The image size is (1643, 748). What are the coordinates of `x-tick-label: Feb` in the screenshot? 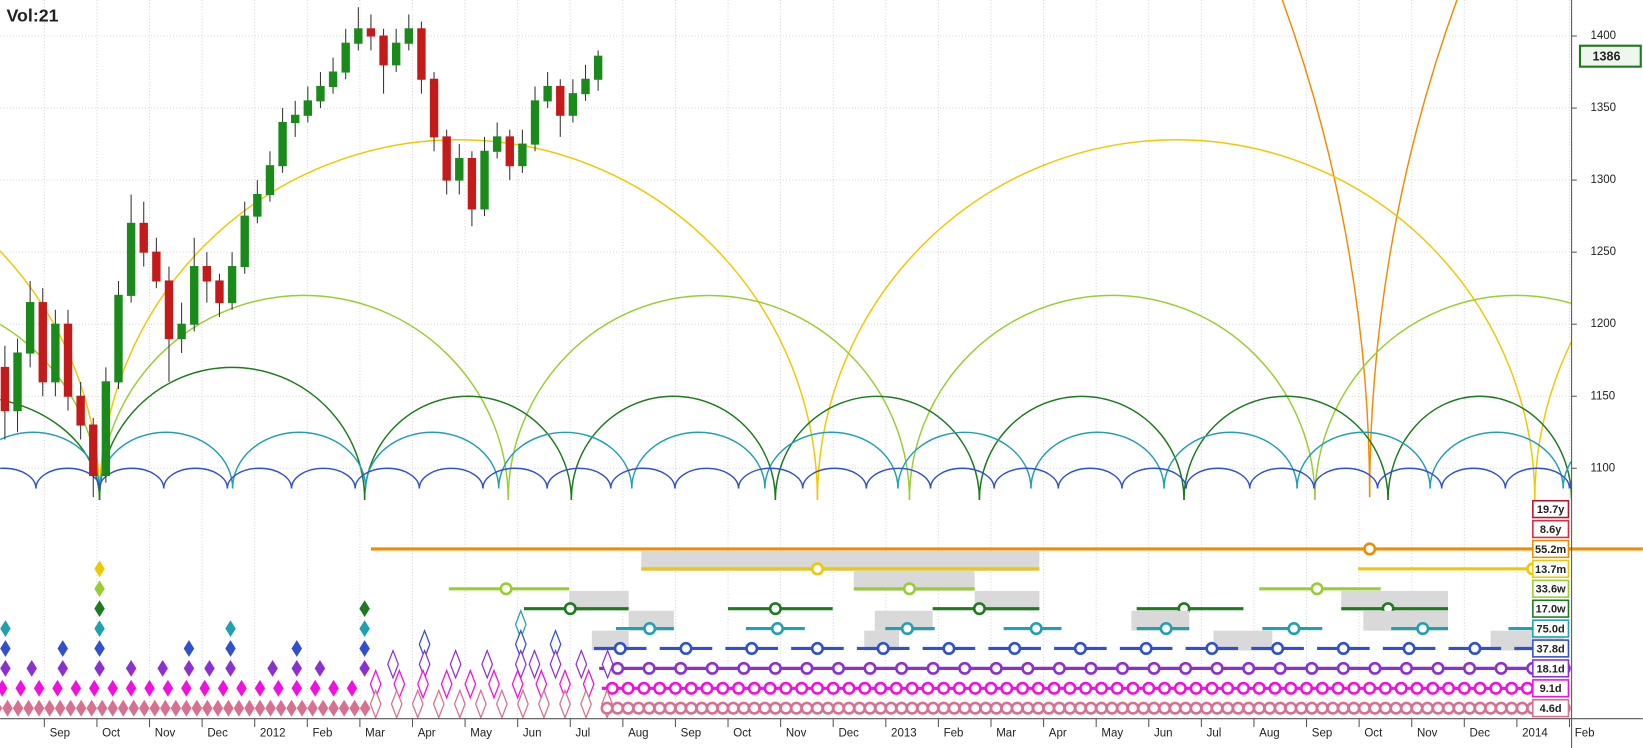 It's located at (323, 733).